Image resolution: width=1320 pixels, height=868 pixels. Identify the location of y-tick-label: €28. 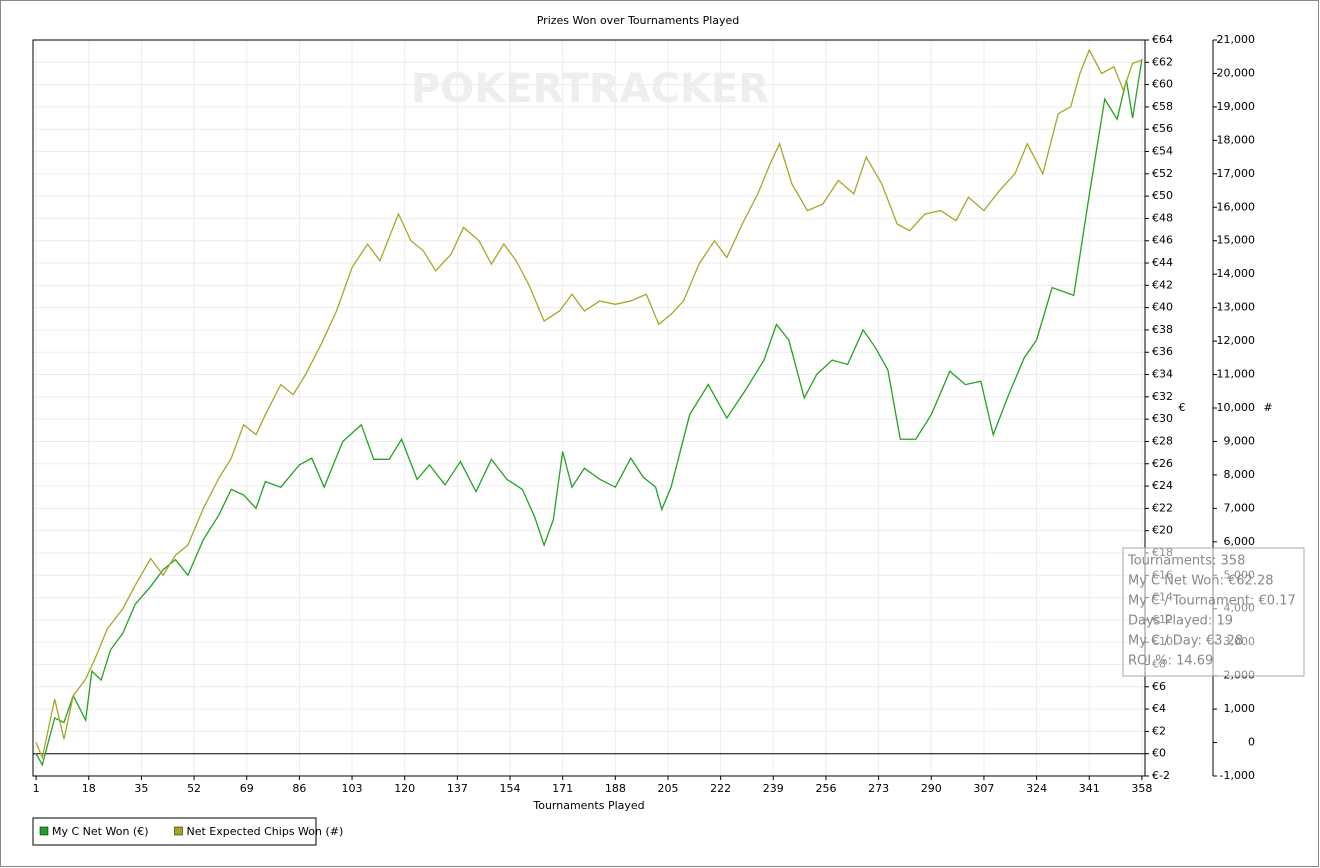
(1162, 440).